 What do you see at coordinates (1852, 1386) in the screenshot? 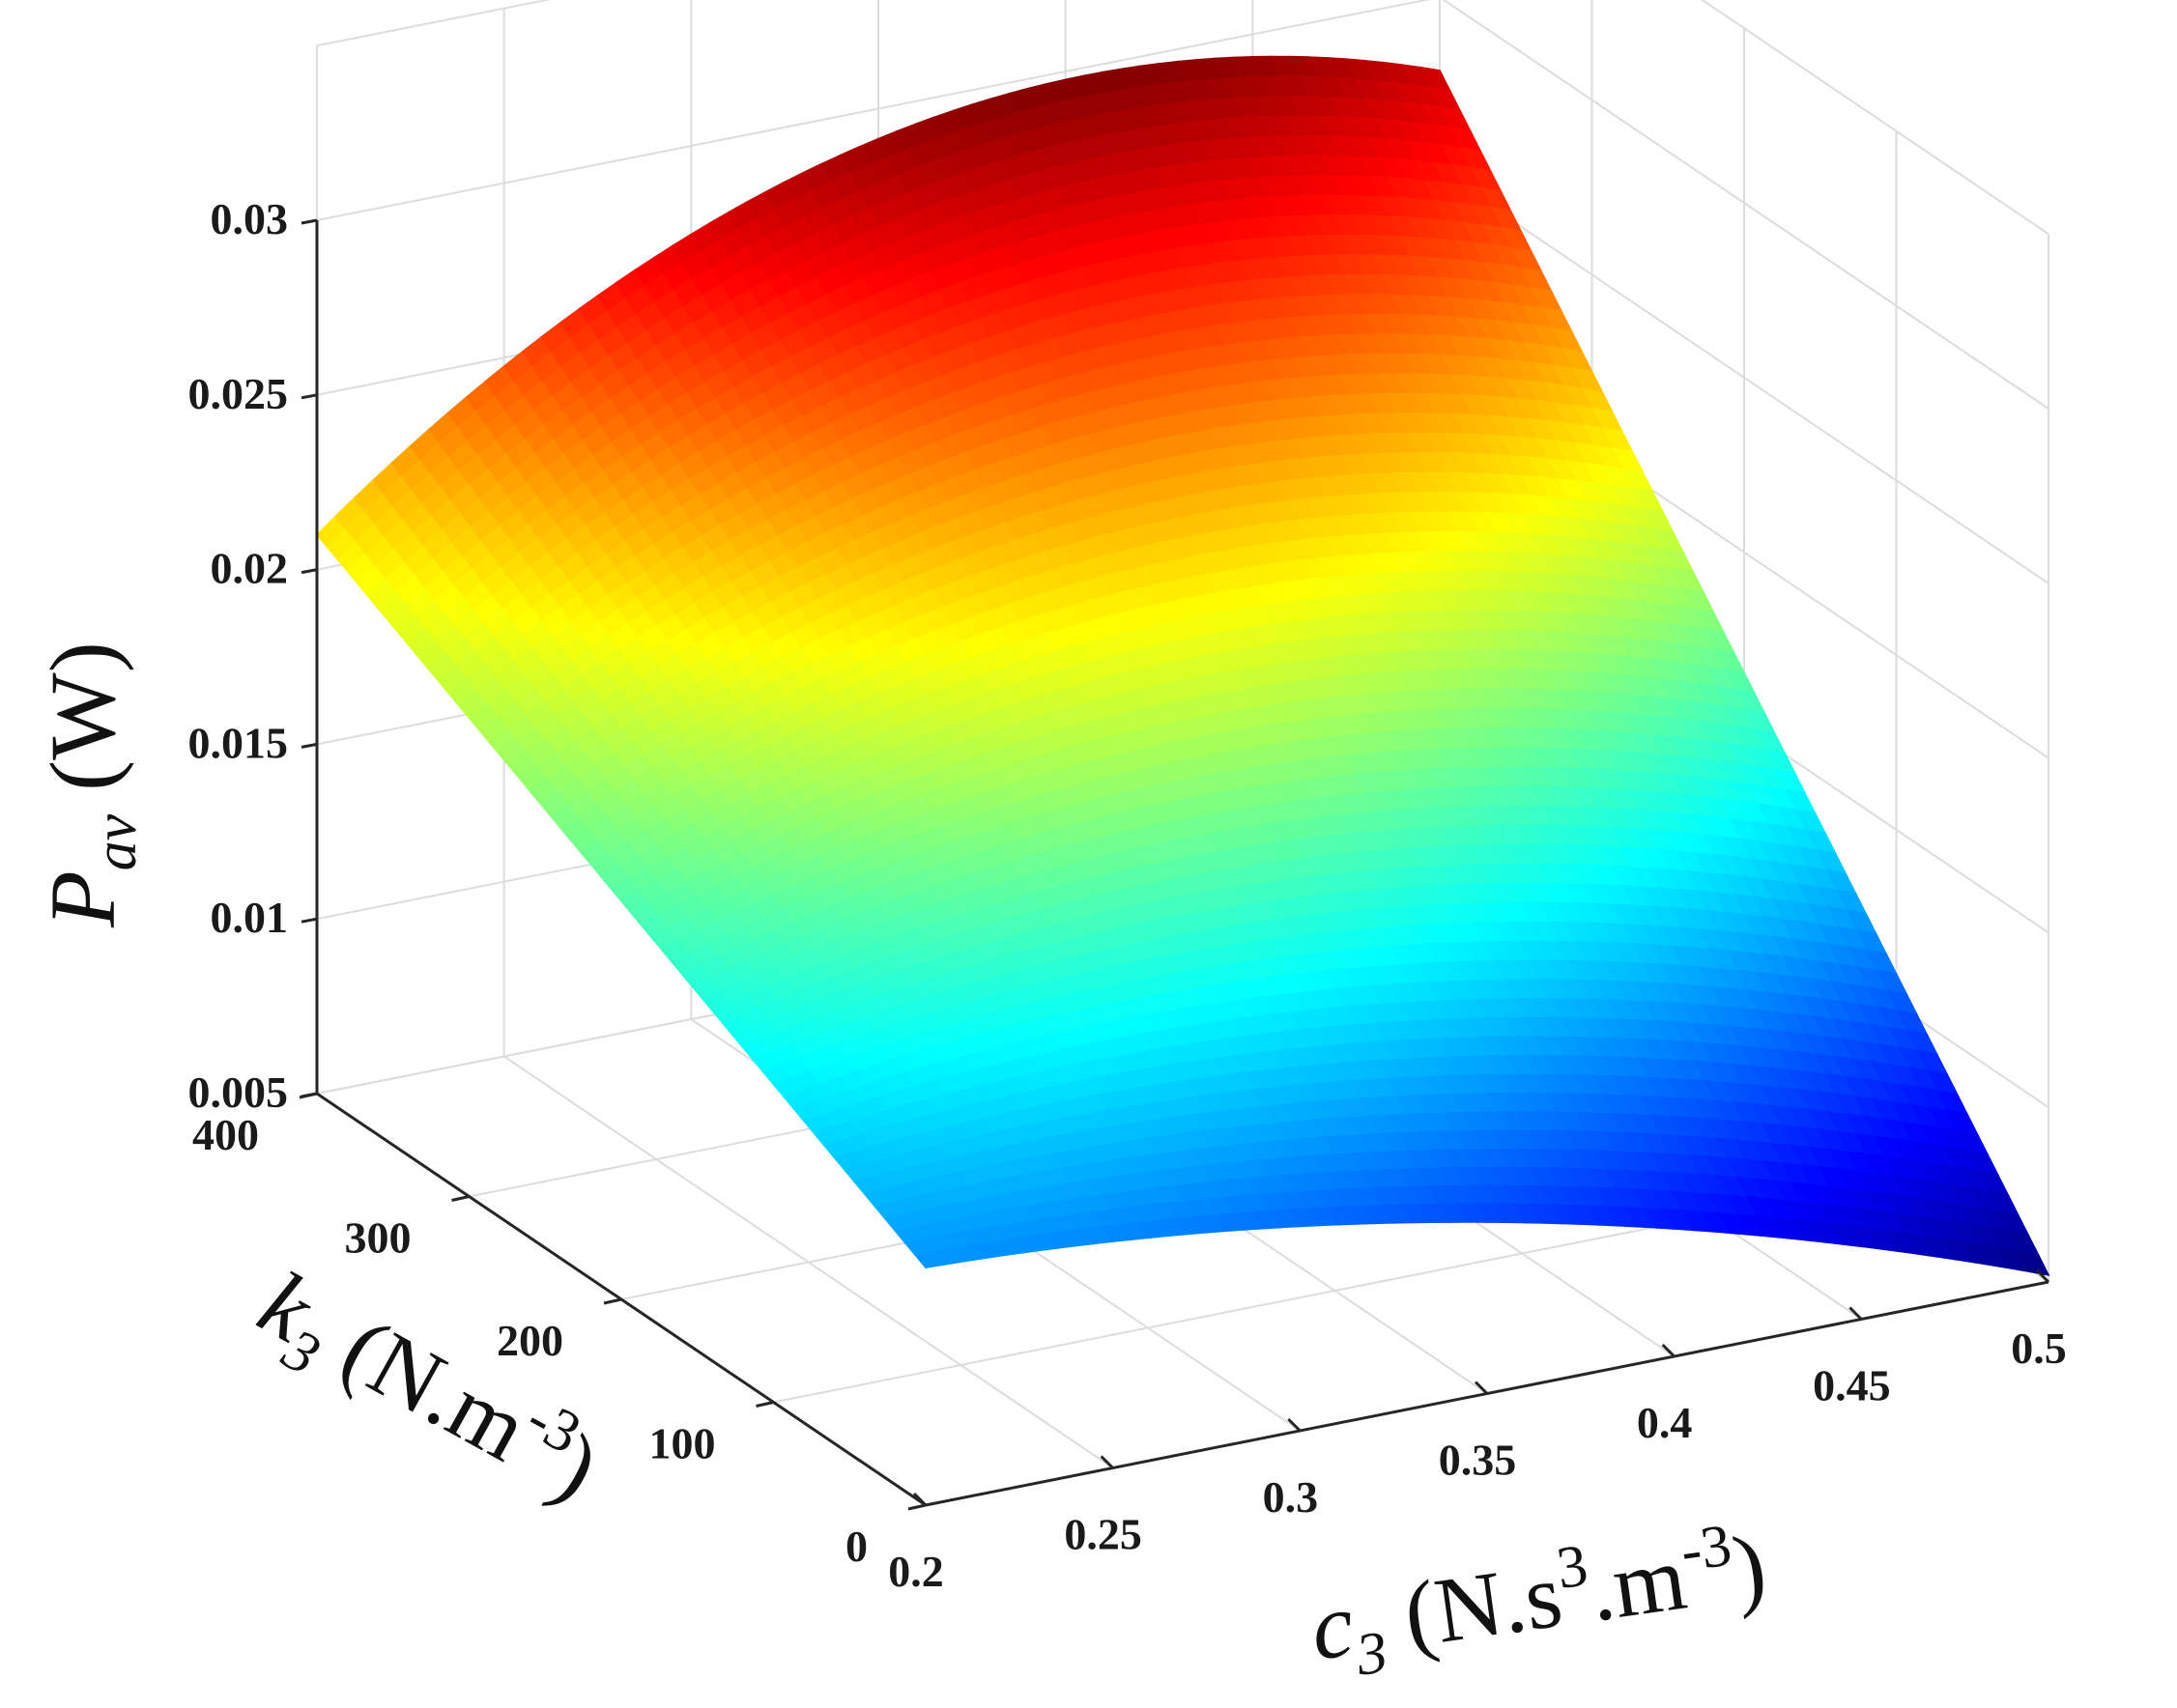
I see `x-tick-label: 0.45` at bounding box center [1852, 1386].